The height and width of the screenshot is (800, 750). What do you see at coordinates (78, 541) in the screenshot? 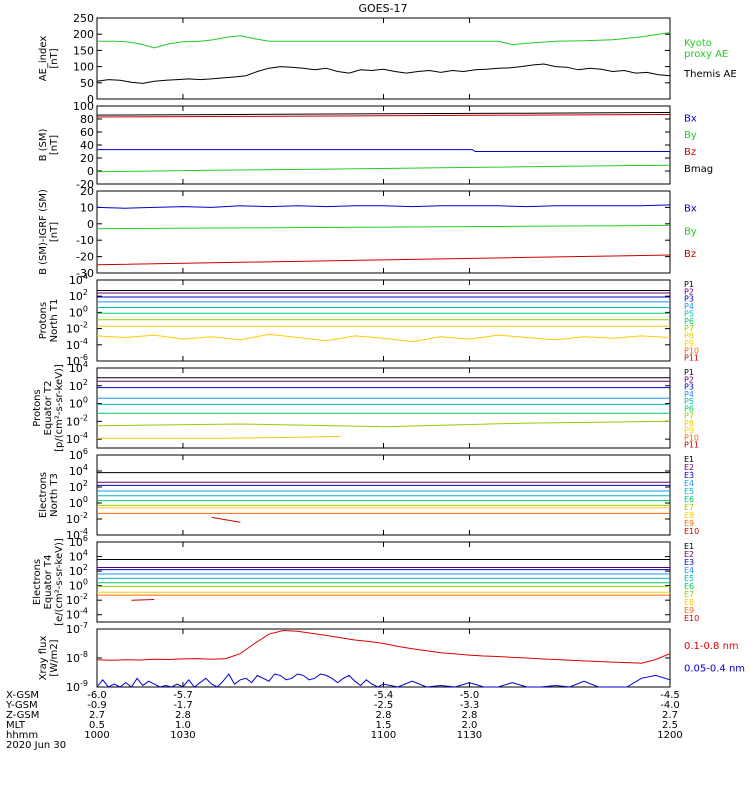
I see `y-tick-label: 10⁶` at bounding box center [78, 541].